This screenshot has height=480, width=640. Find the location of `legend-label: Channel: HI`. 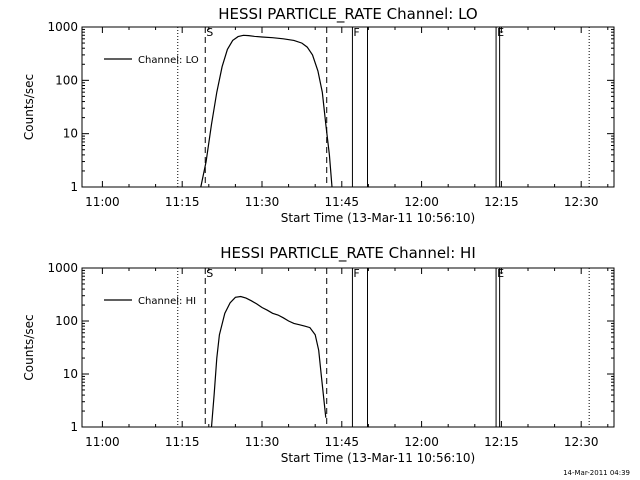

legend-label: Channel: HI is located at coordinates (167, 301).